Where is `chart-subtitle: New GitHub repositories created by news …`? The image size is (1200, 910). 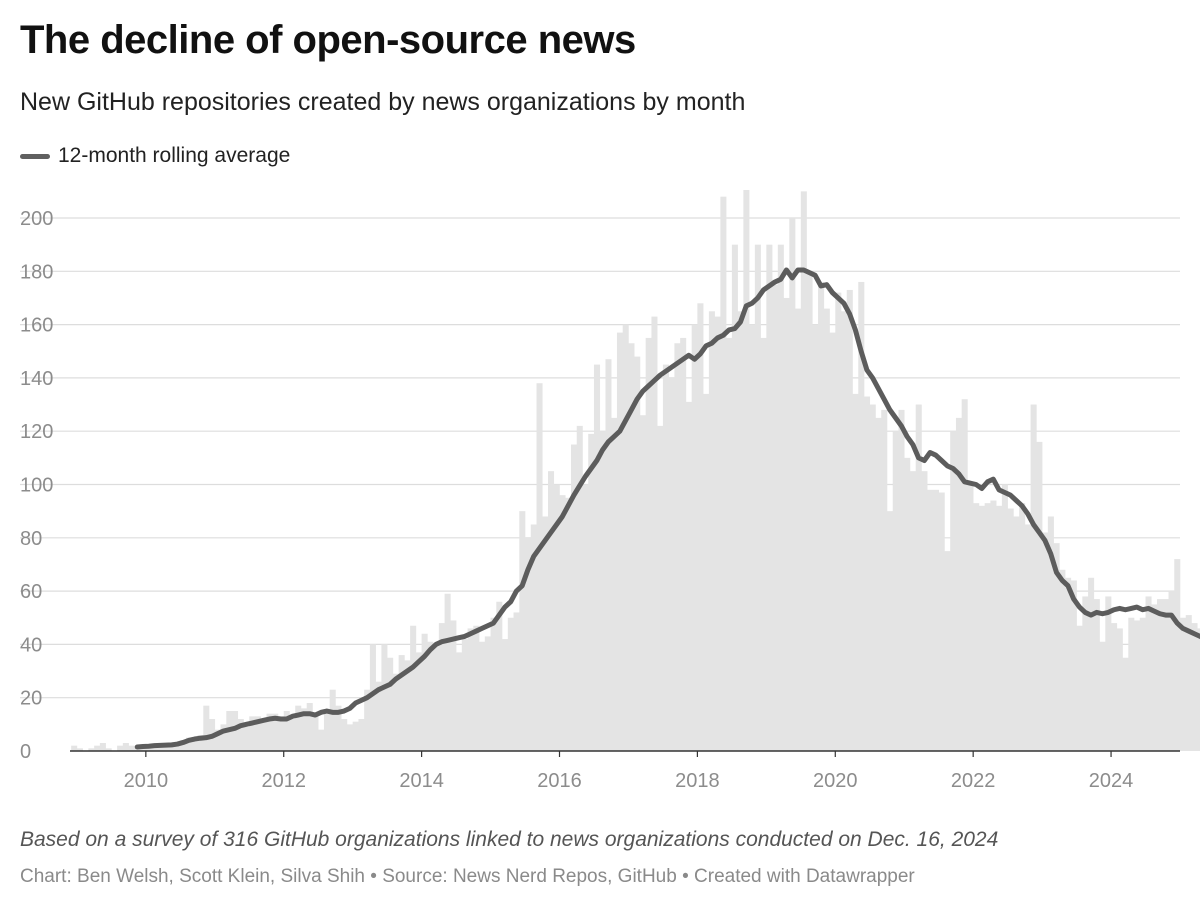 chart-subtitle: New GitHub repositories created by news … is located at coordinates (383, 102).